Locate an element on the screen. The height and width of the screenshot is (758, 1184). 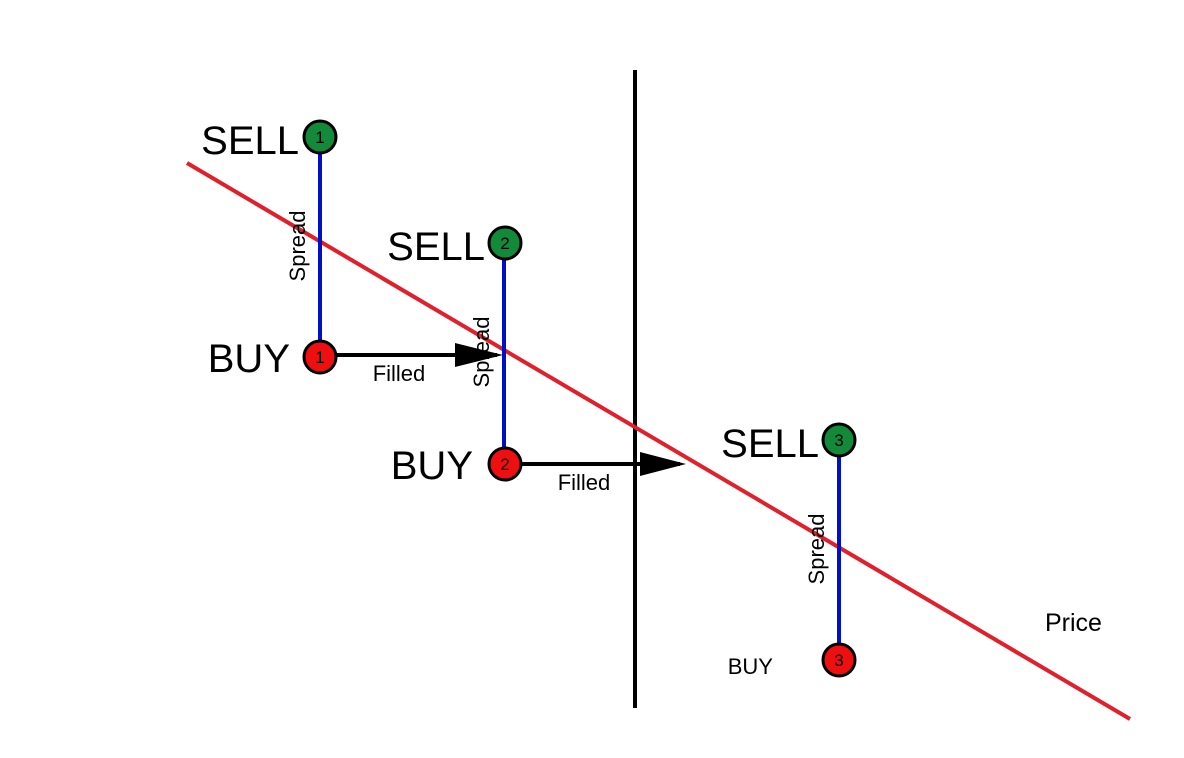
buy-label-3: BUY is located at coordinates (751, 666).